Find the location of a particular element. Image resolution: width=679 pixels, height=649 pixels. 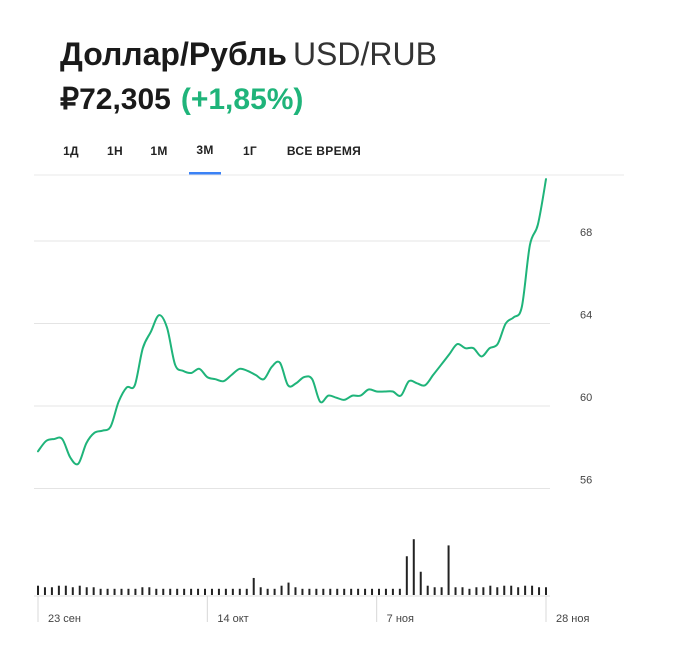

x-tick-label: 23 сен is located at coordinates (64, 619).